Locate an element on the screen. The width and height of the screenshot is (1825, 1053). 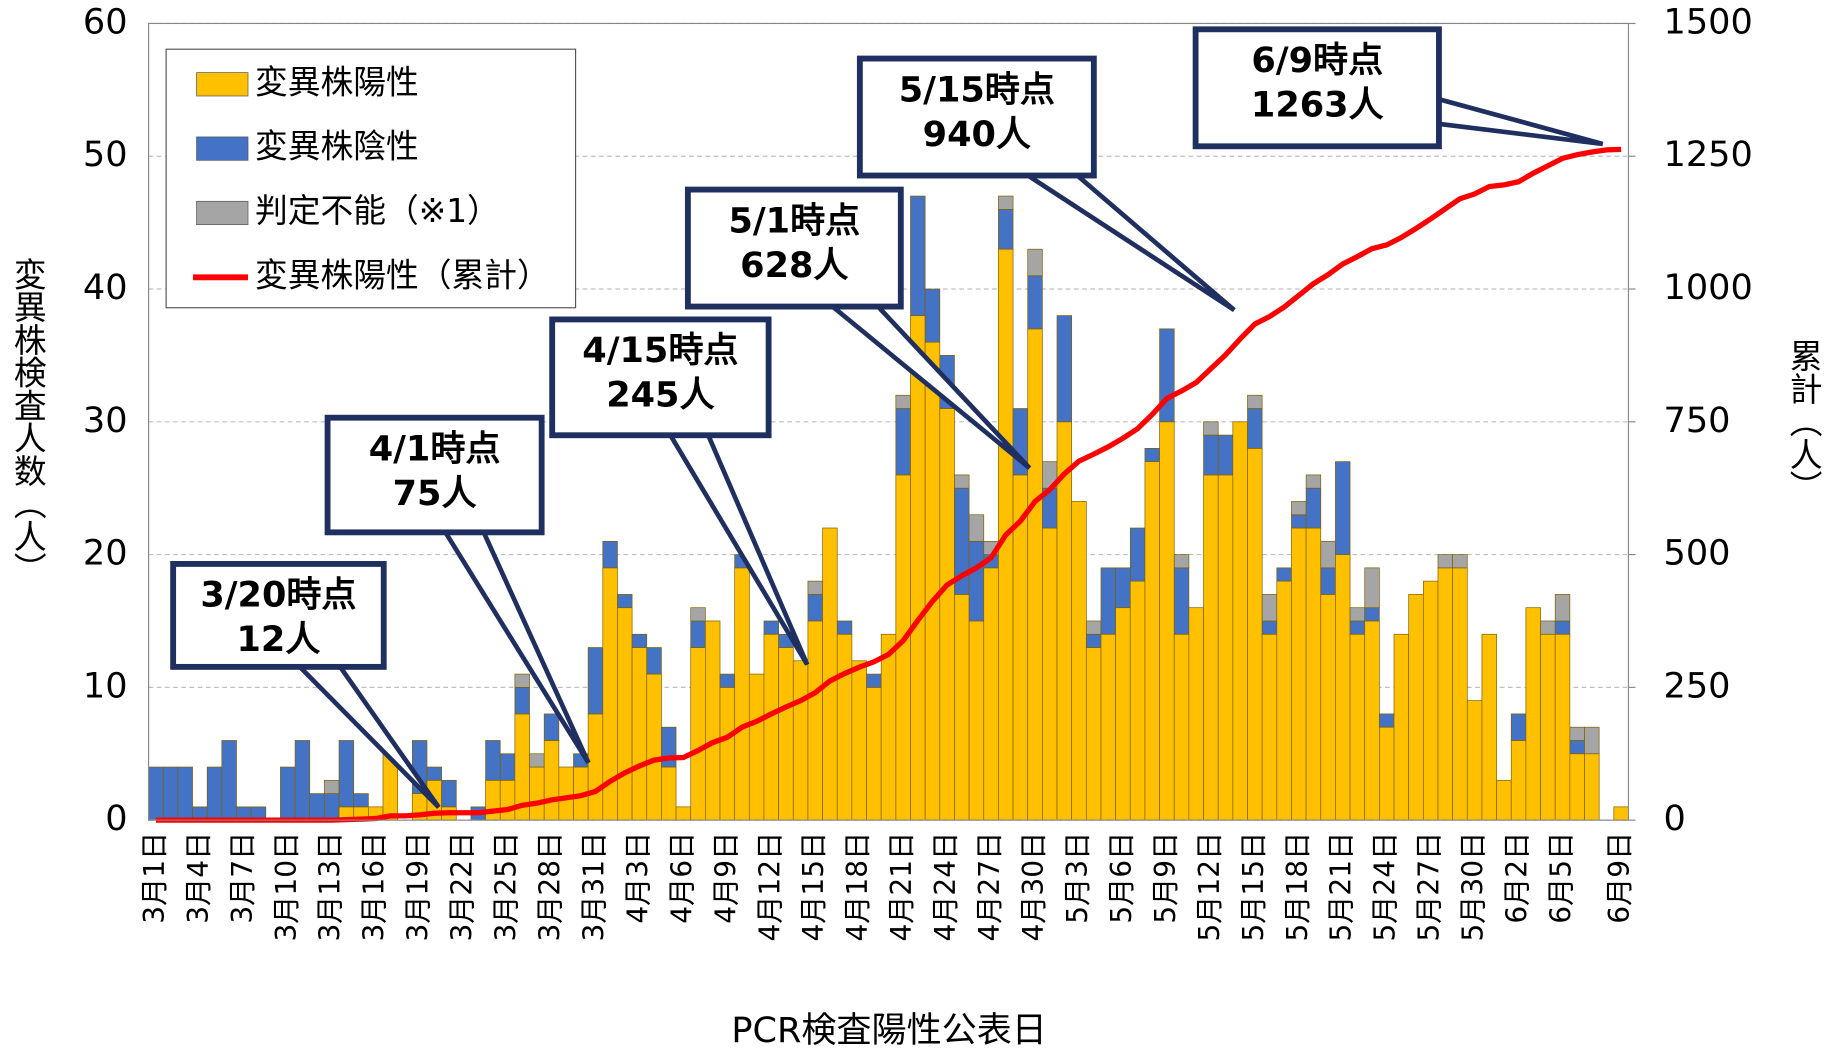
x-tick-label: 4月18日 is located at coordinates (857, 887).